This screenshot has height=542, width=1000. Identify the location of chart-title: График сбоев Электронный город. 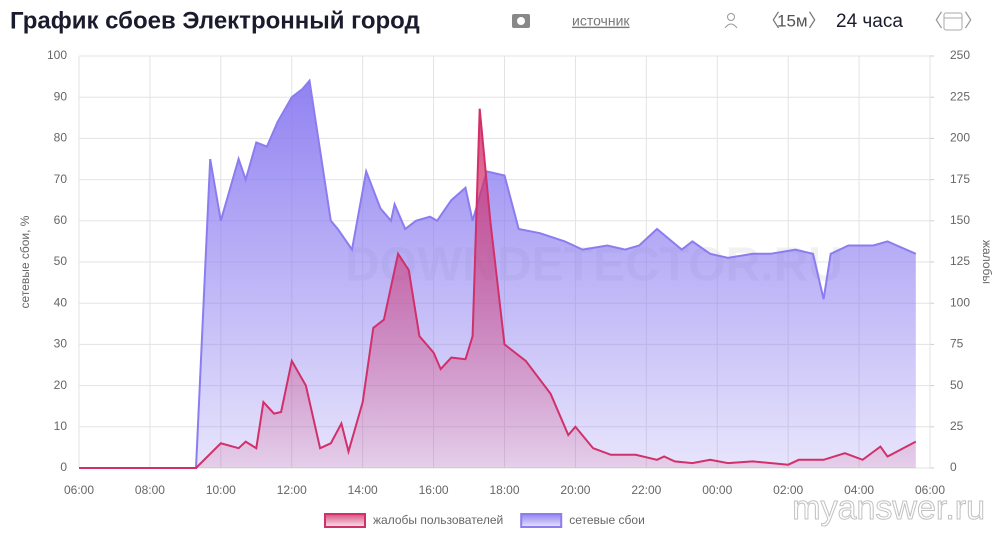
(215, 20).